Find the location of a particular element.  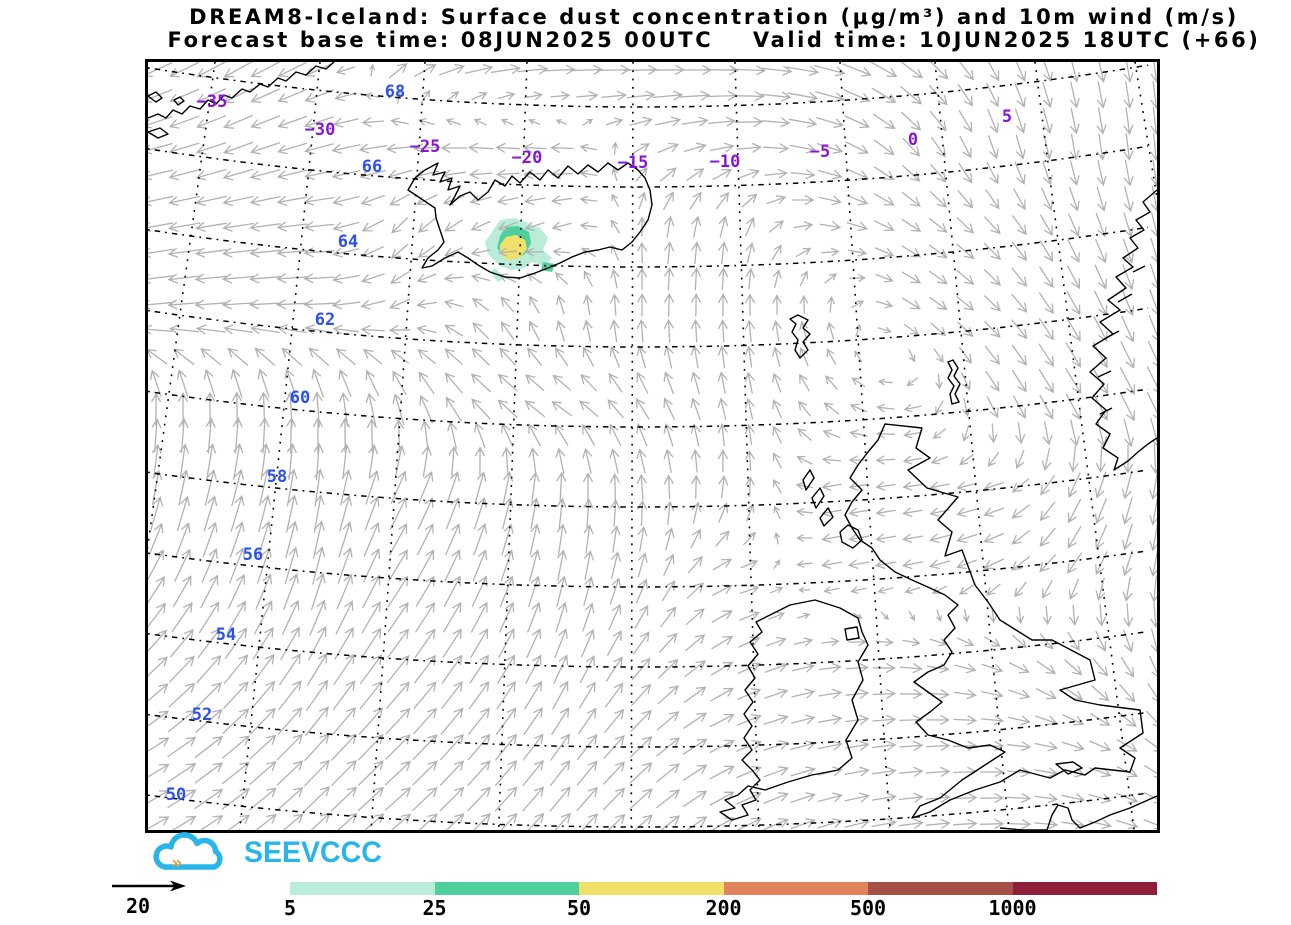

longitude-label: −15 is located at coordinates (633, 163).